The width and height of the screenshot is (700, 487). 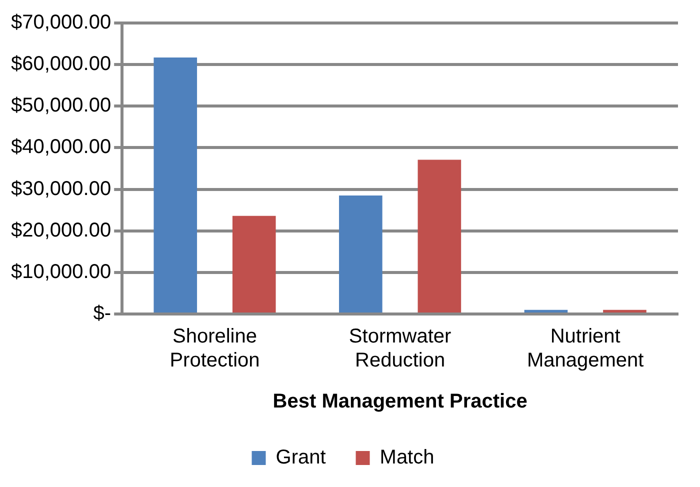 What do you see at coordinates (102, 313) in the screenshot?
I see `y-tick-label: $-` at bounding box center [102, 313].